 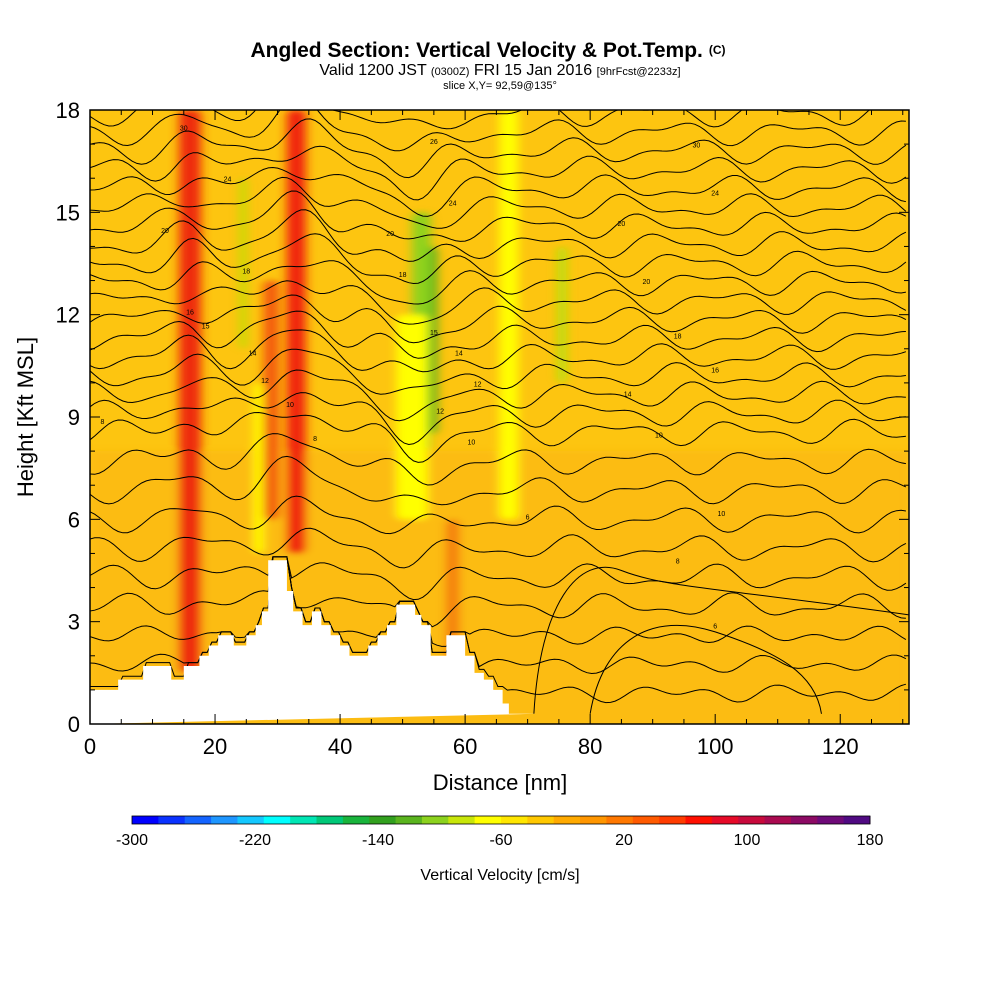 What do you see at coordinates (434, 142) in the screenshot?
I see `contour-label: 26` at bounding box center [434, 142].